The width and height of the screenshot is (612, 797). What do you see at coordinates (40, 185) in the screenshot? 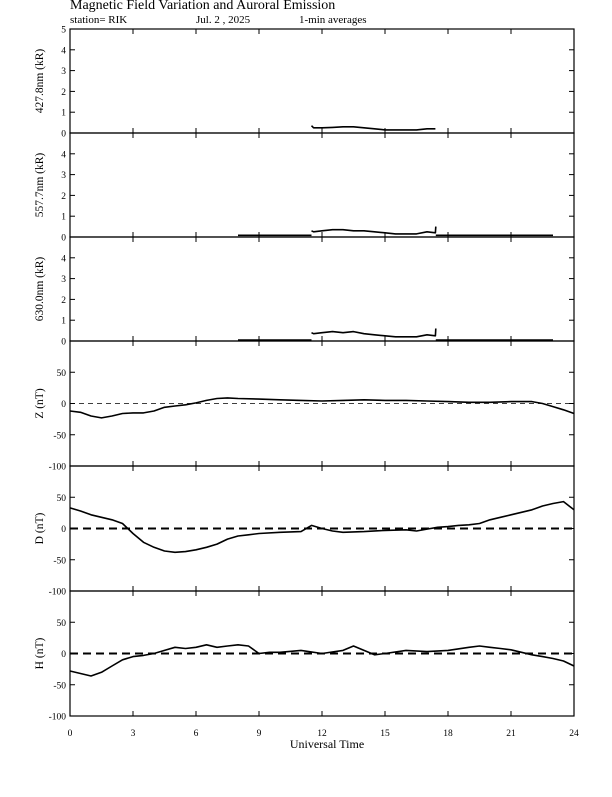
I see `y-axis-label: 557.7nm (kR)` at bounding box center [40, 185].